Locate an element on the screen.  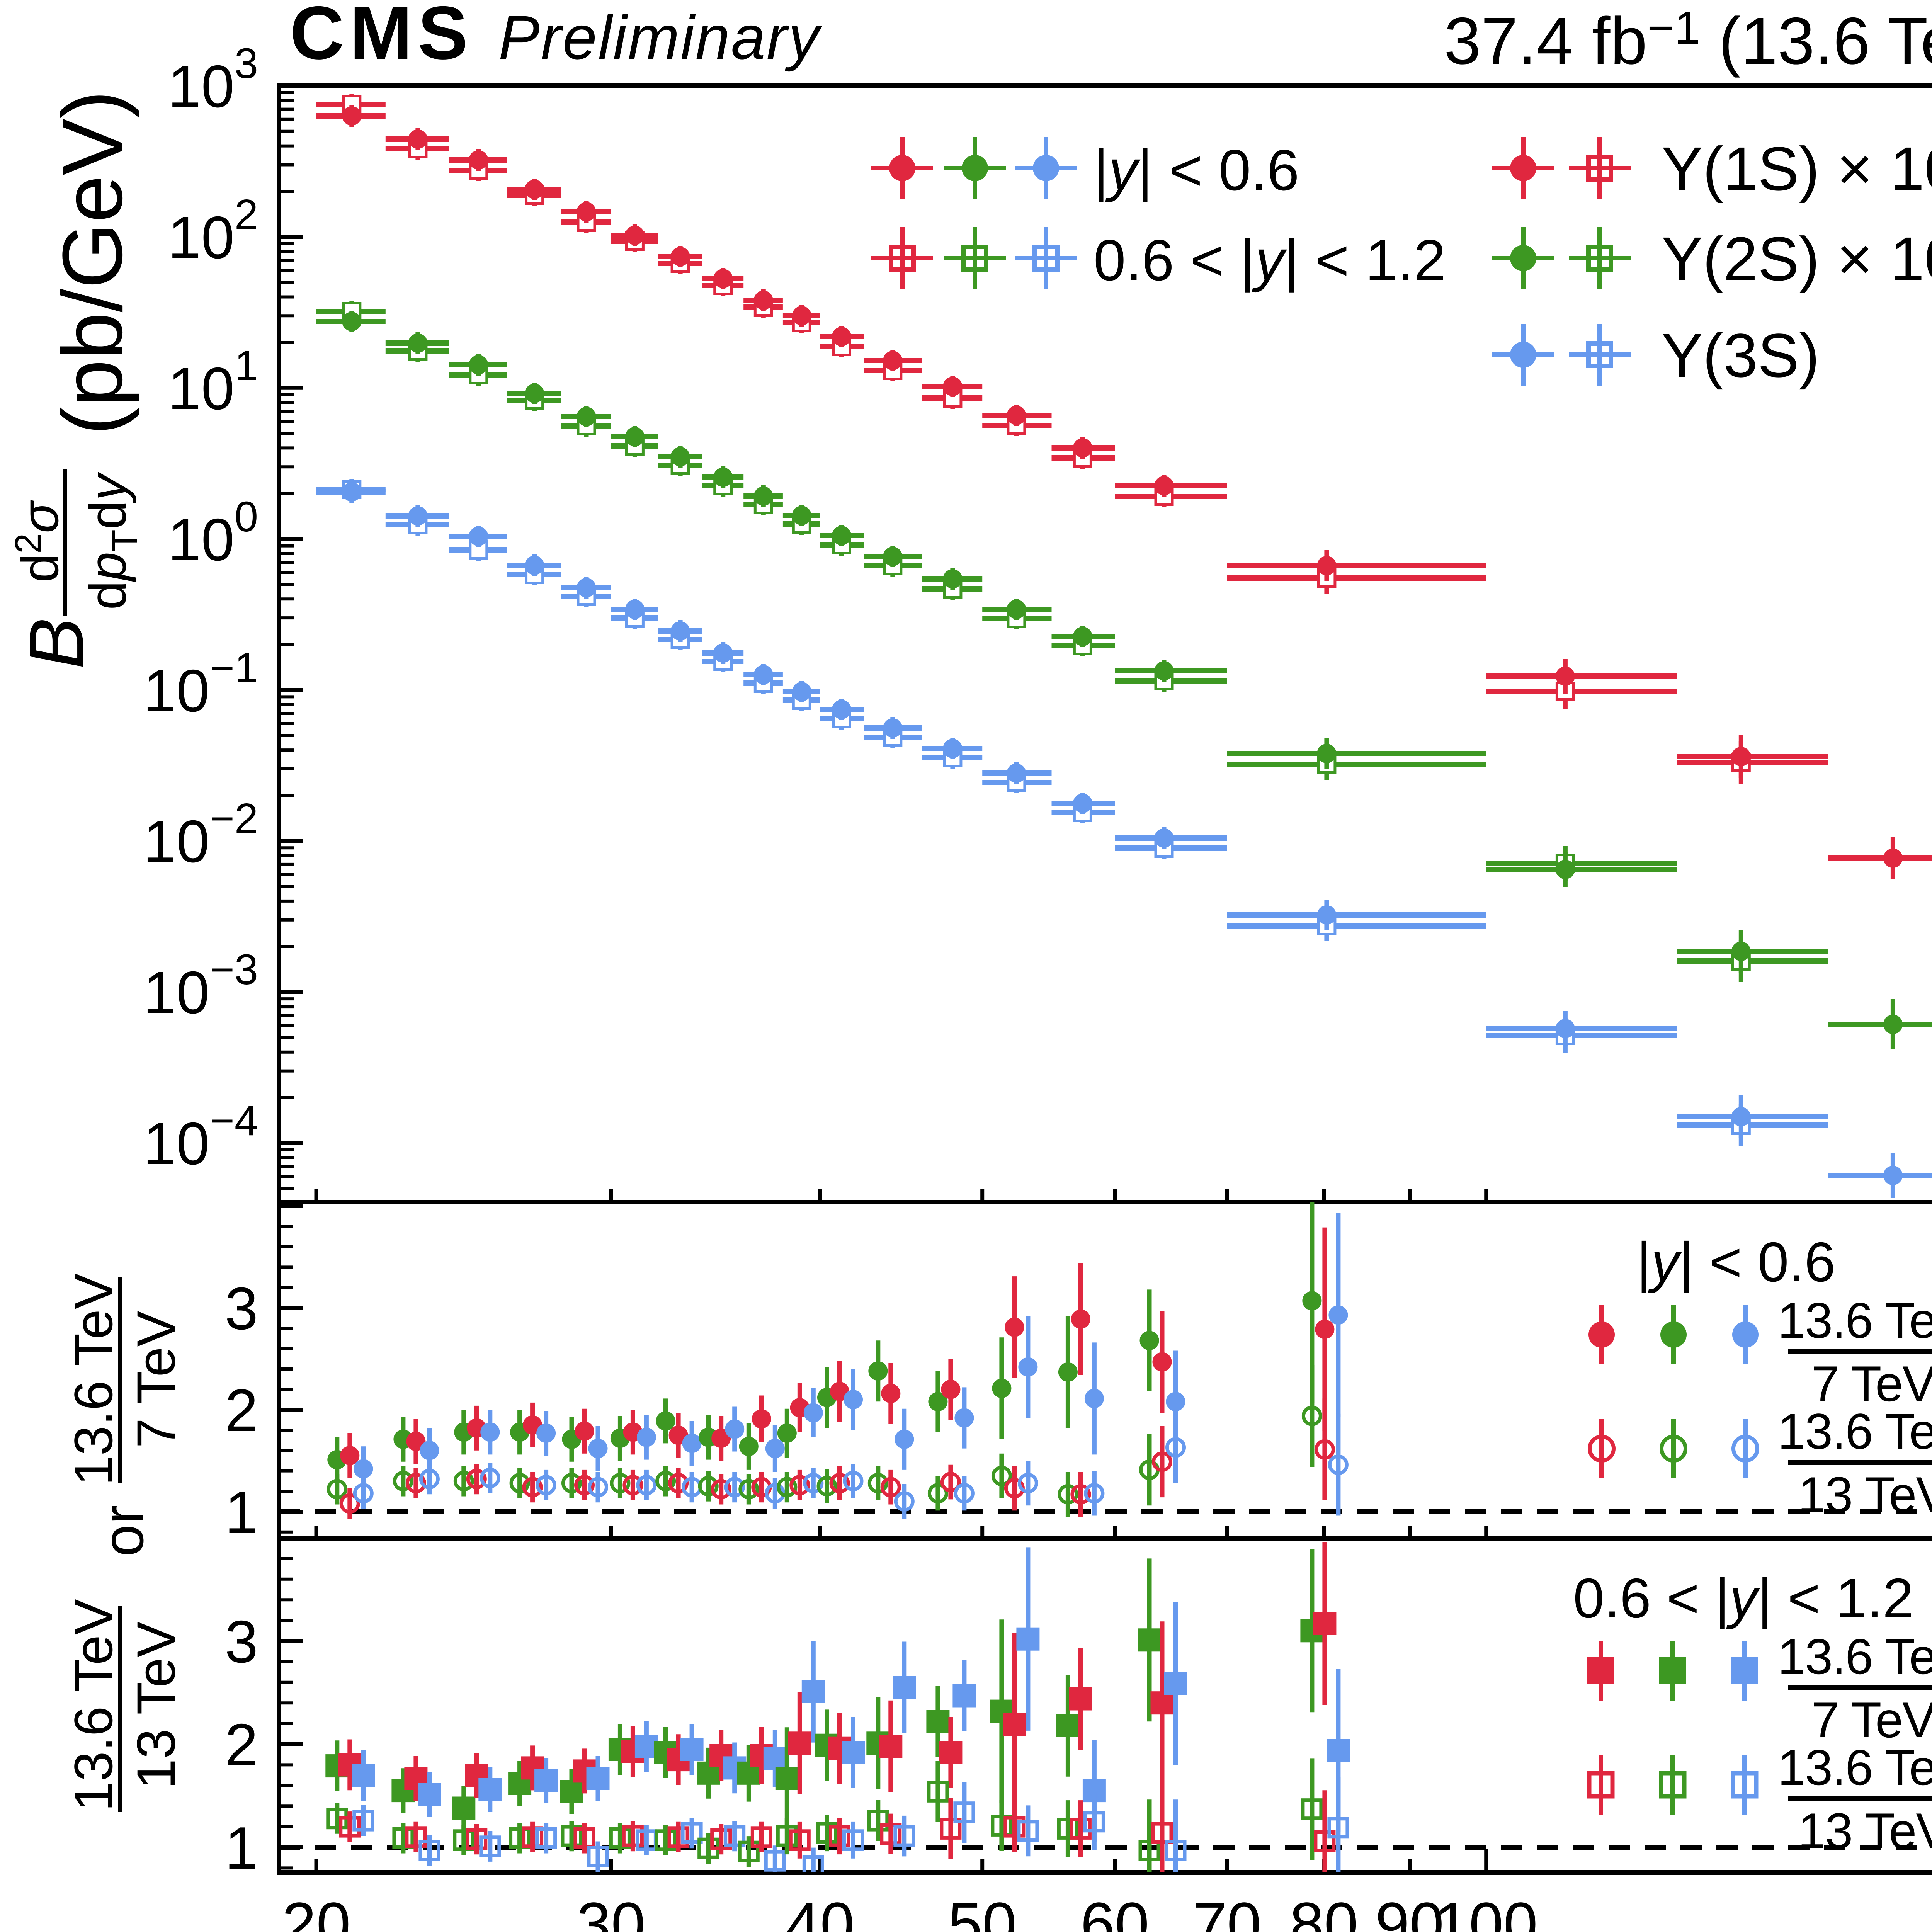
svg-text: 20 is located at coordinates (316, 1911).